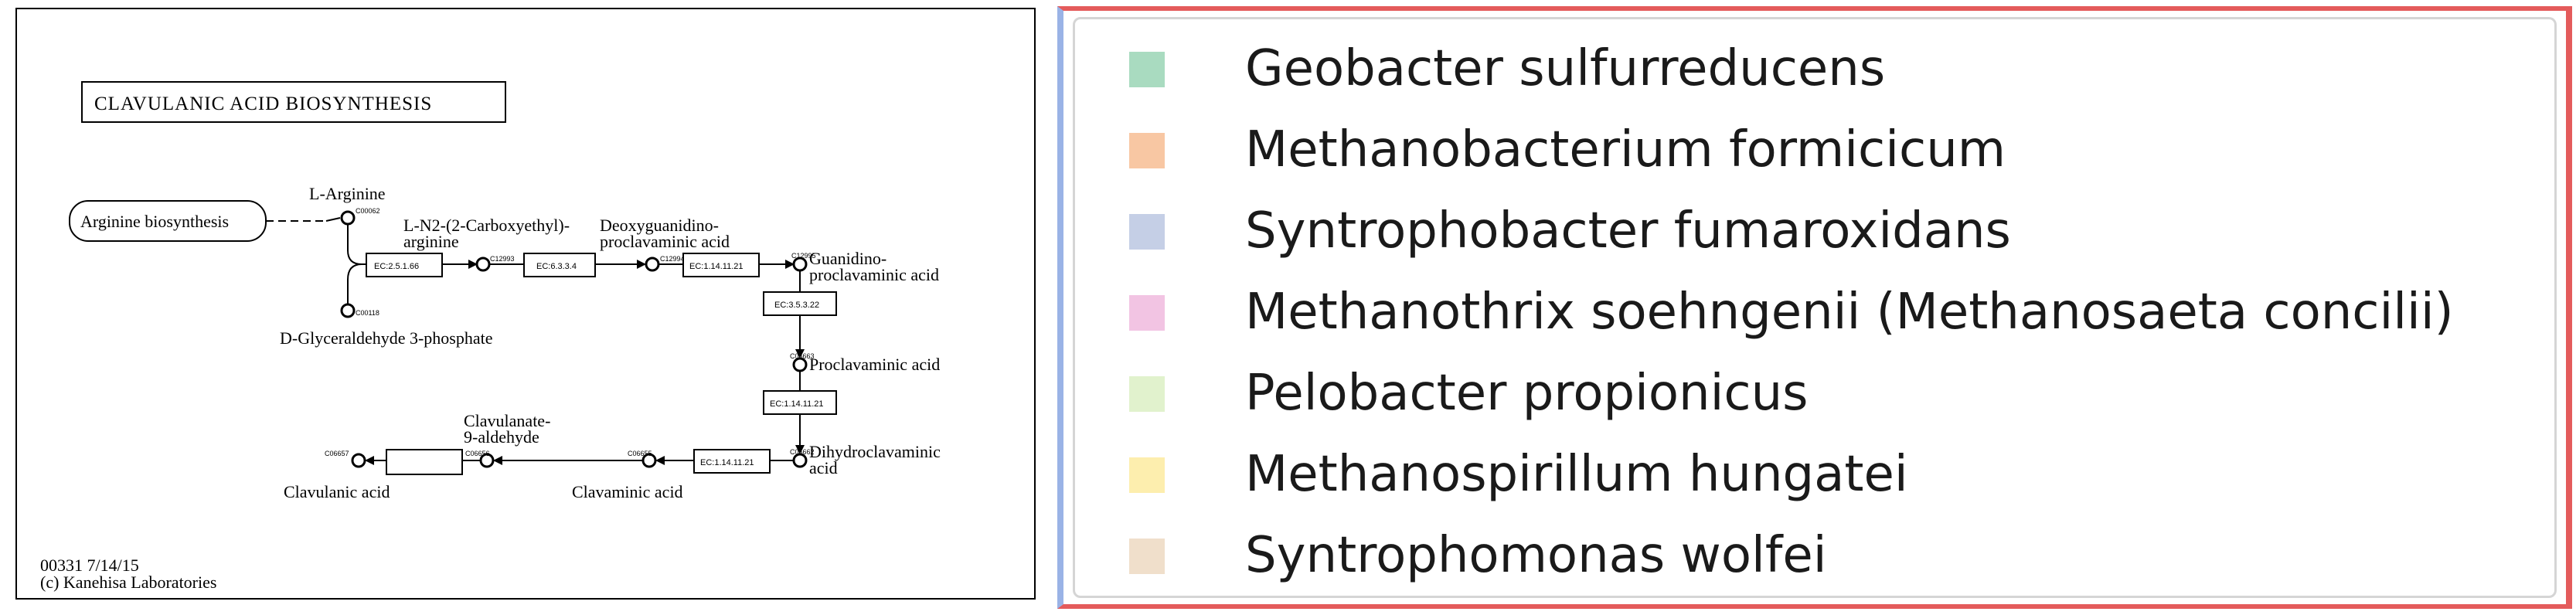 The width and height of the screenshot is (2576, 615). Describe the element at coordinates (800, 264) in the screenshot. I see `compound-node-guanidinoproclavaminic` at that location.